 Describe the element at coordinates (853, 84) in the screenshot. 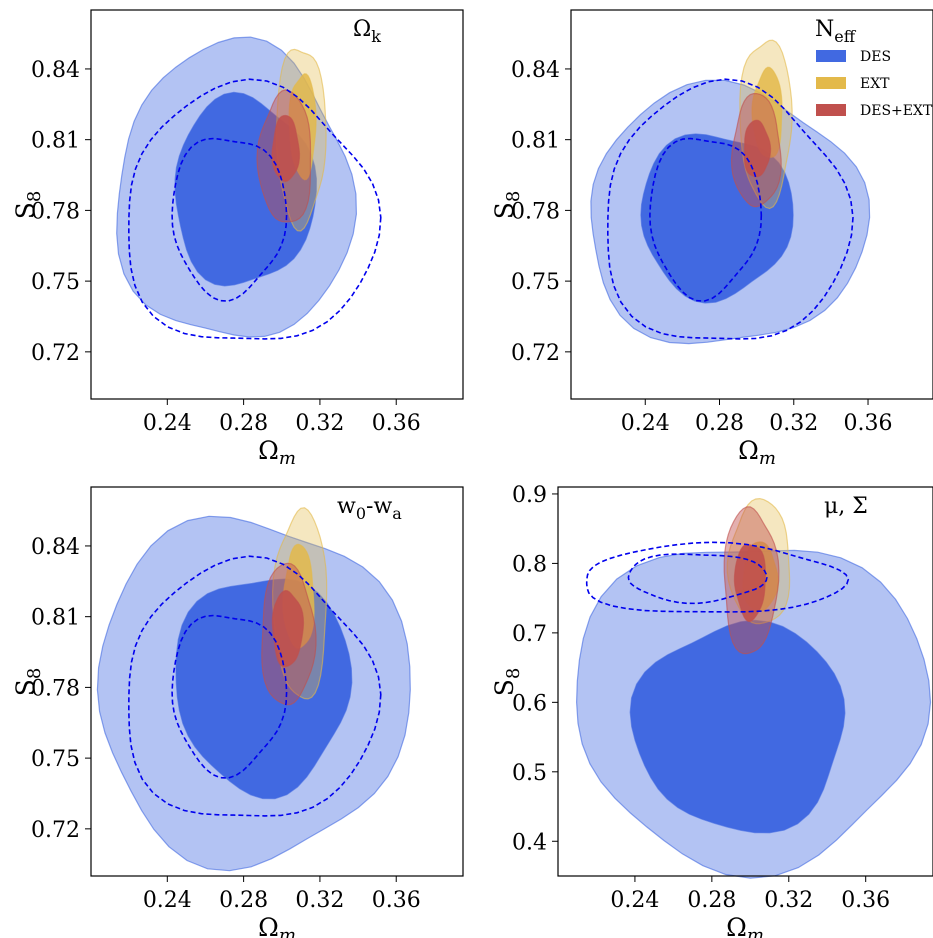

I see `legend-item-ext: EXT` at that location.